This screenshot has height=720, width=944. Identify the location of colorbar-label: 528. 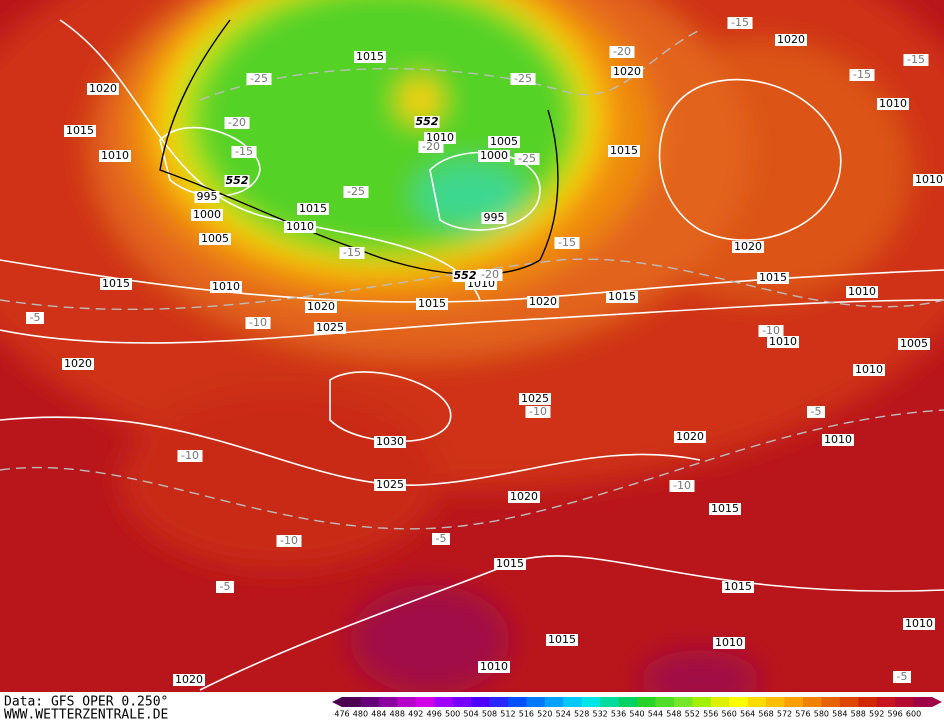
(581, 714).